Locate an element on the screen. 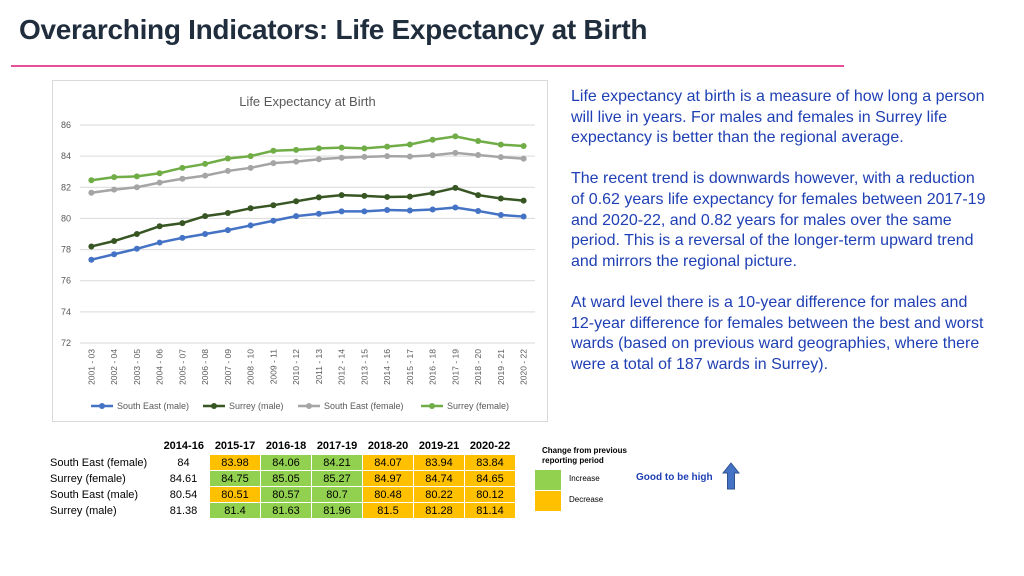 This screenshot has height=576, width=1024. table-cell: 83.84 is located at coordinates (490, 462).